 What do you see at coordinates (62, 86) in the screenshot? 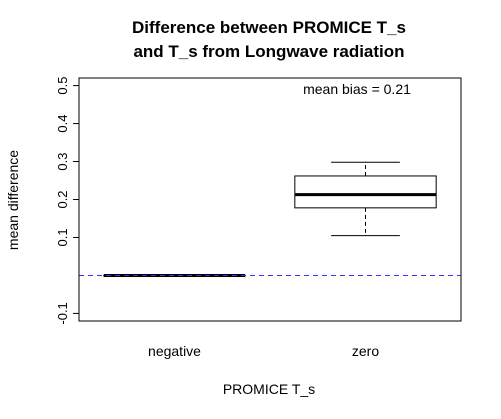
I see `y-tick-label: 0.5` at bounding box center [62, 86].